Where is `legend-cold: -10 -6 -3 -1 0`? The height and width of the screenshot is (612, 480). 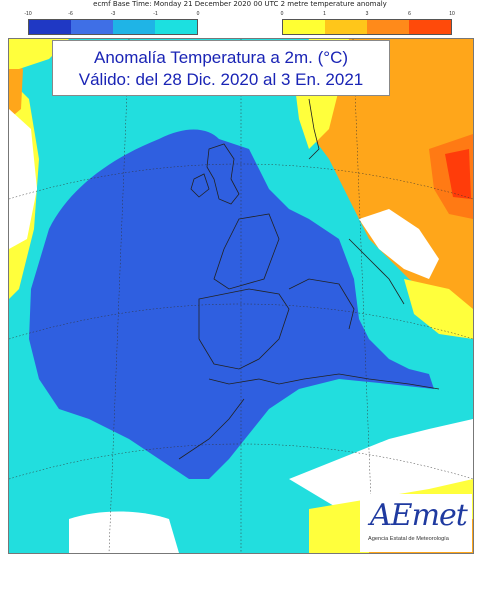
legend-cold: -10 -6 -3 -1 0 is located at coordinates (112, 23).